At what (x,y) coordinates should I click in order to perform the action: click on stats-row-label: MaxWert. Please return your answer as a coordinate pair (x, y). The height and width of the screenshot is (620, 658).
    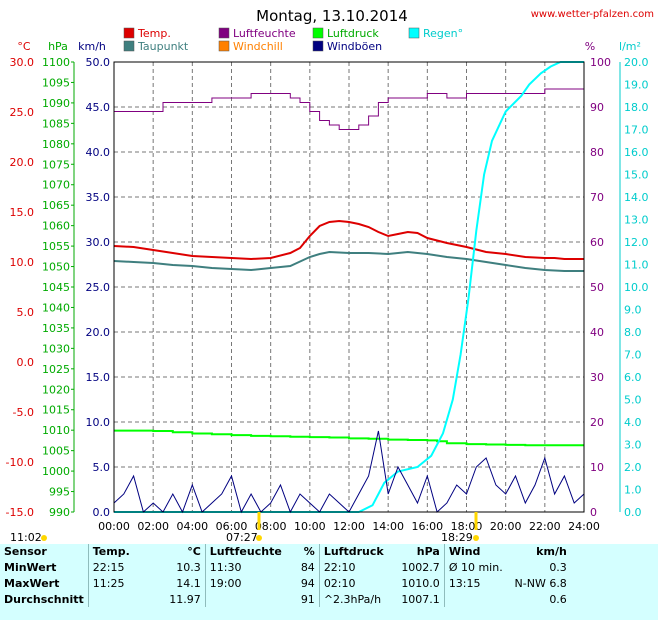
    Looking at the image, I should click on (32, 583).